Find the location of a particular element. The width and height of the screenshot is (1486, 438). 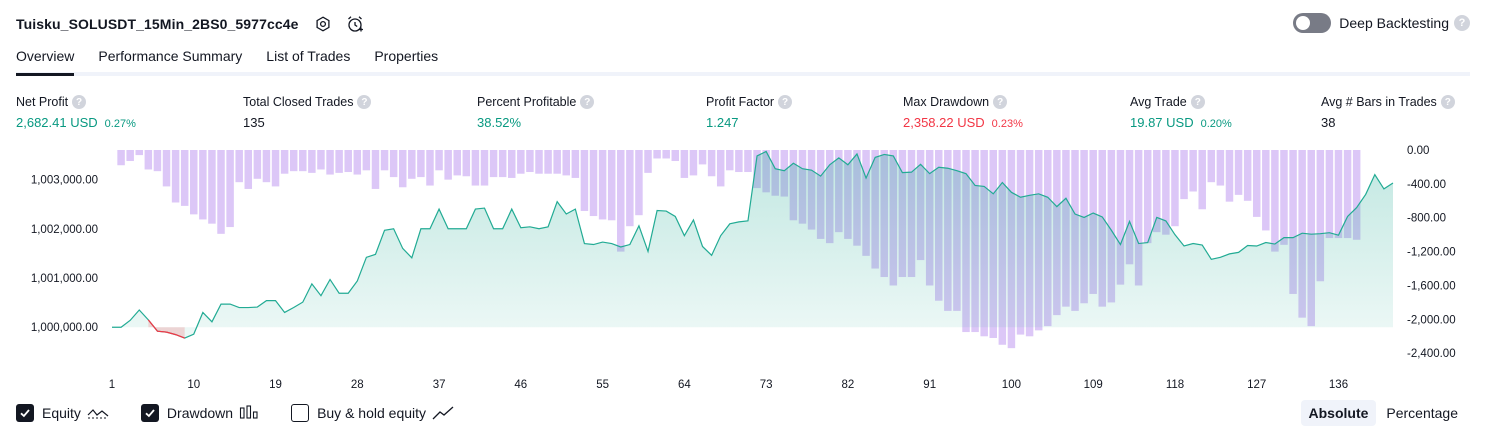

trade-tick-label: 1 is located at coordinates (112, 385).